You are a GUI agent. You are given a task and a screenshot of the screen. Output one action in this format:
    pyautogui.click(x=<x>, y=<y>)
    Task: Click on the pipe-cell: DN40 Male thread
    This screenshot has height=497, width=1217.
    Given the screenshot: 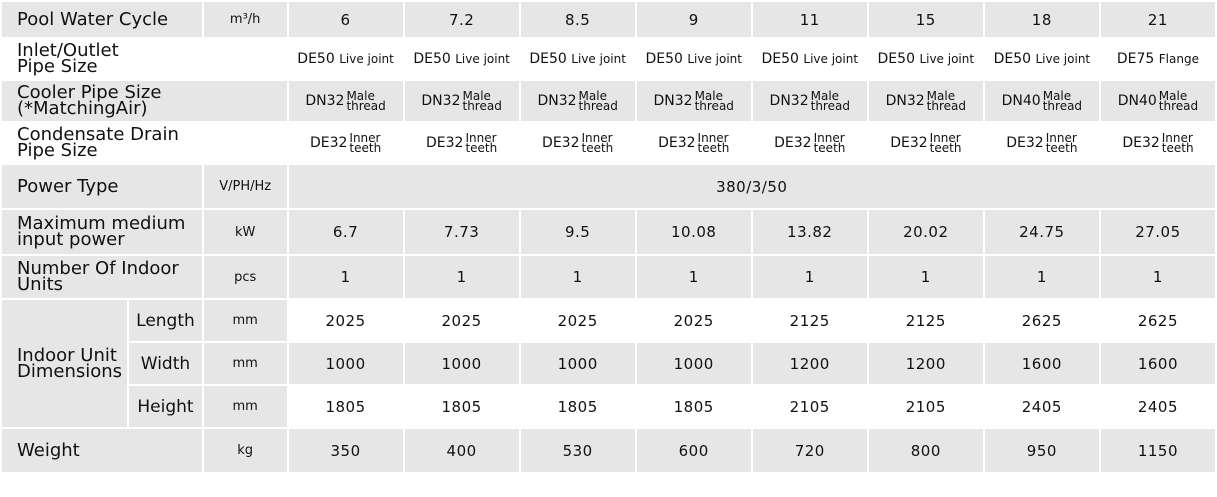 What is the action you would take?
    pyautogui.click(x=1041, y=101)
    